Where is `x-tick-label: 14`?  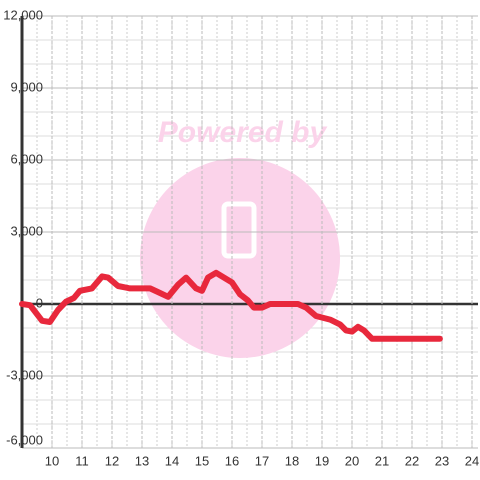
x-tick-label: 14 is located at coordinates (172, 460).